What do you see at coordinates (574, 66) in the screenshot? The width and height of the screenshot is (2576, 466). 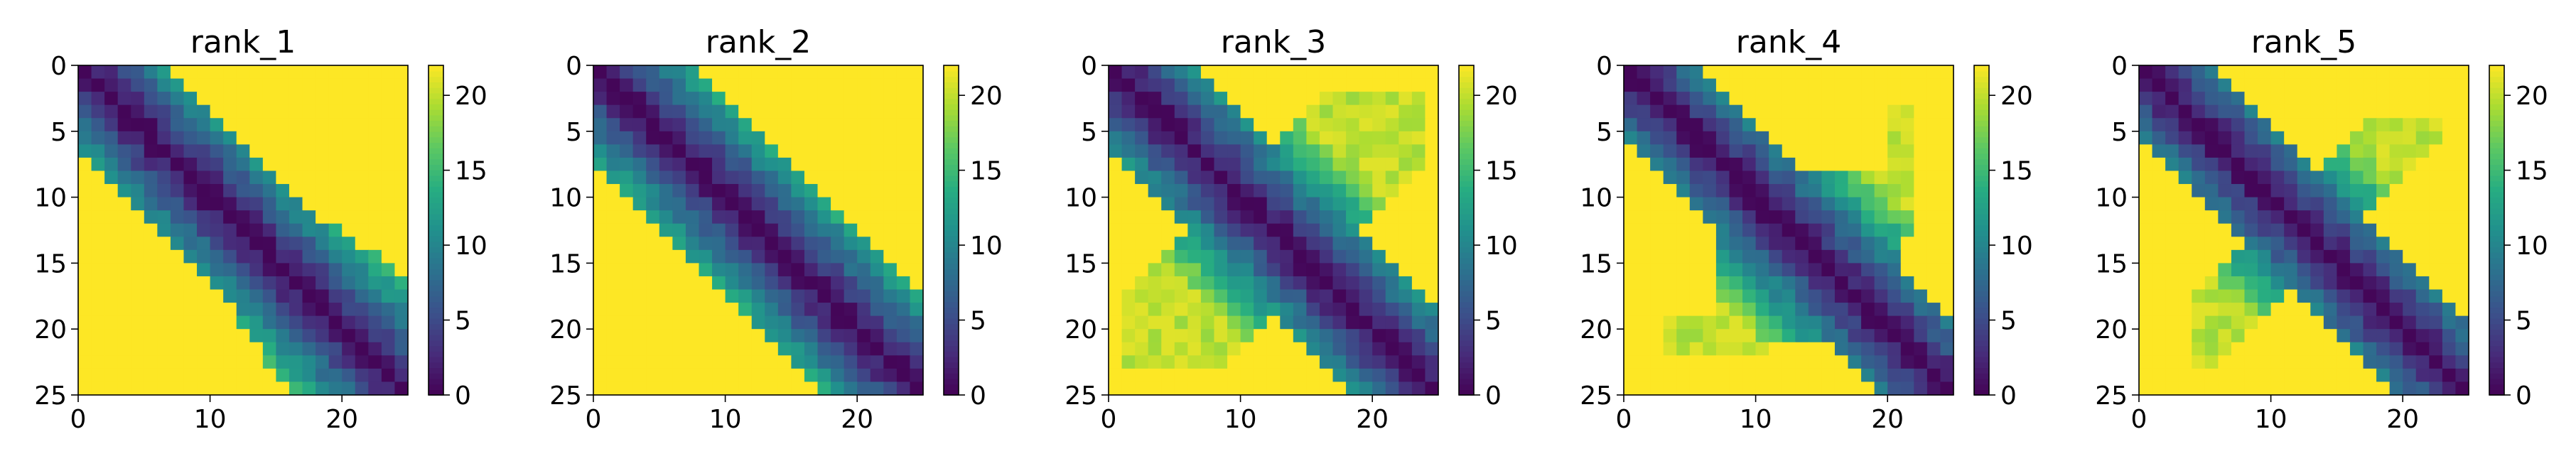 I see `y-tick-label: 0` at bounding box center [574, 66].